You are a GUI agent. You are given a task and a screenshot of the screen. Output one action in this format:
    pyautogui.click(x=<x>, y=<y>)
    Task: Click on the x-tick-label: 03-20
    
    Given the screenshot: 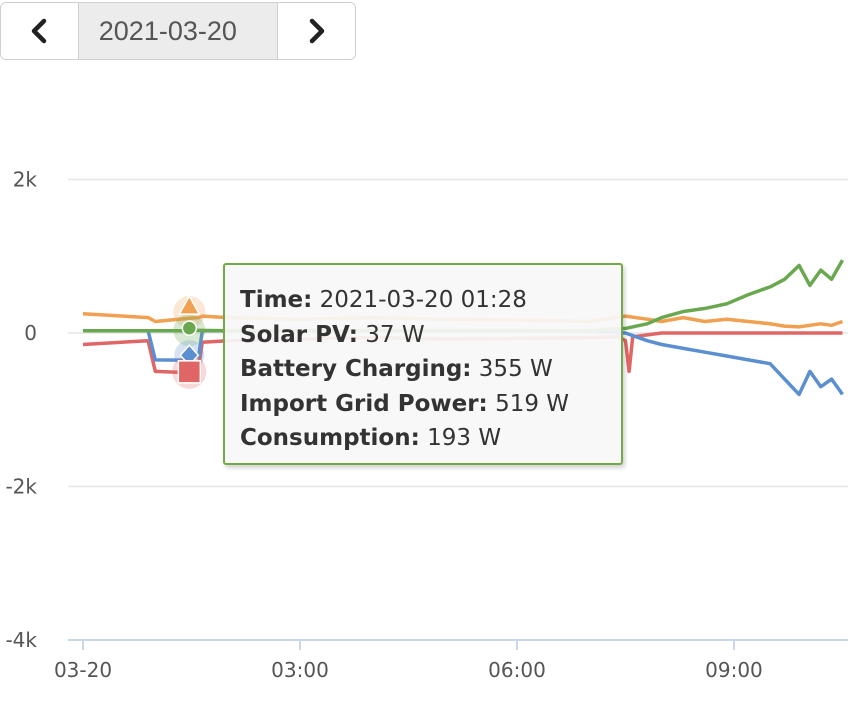 What is the action you would take?
    pyautogui.click(x=83, y=670)
    